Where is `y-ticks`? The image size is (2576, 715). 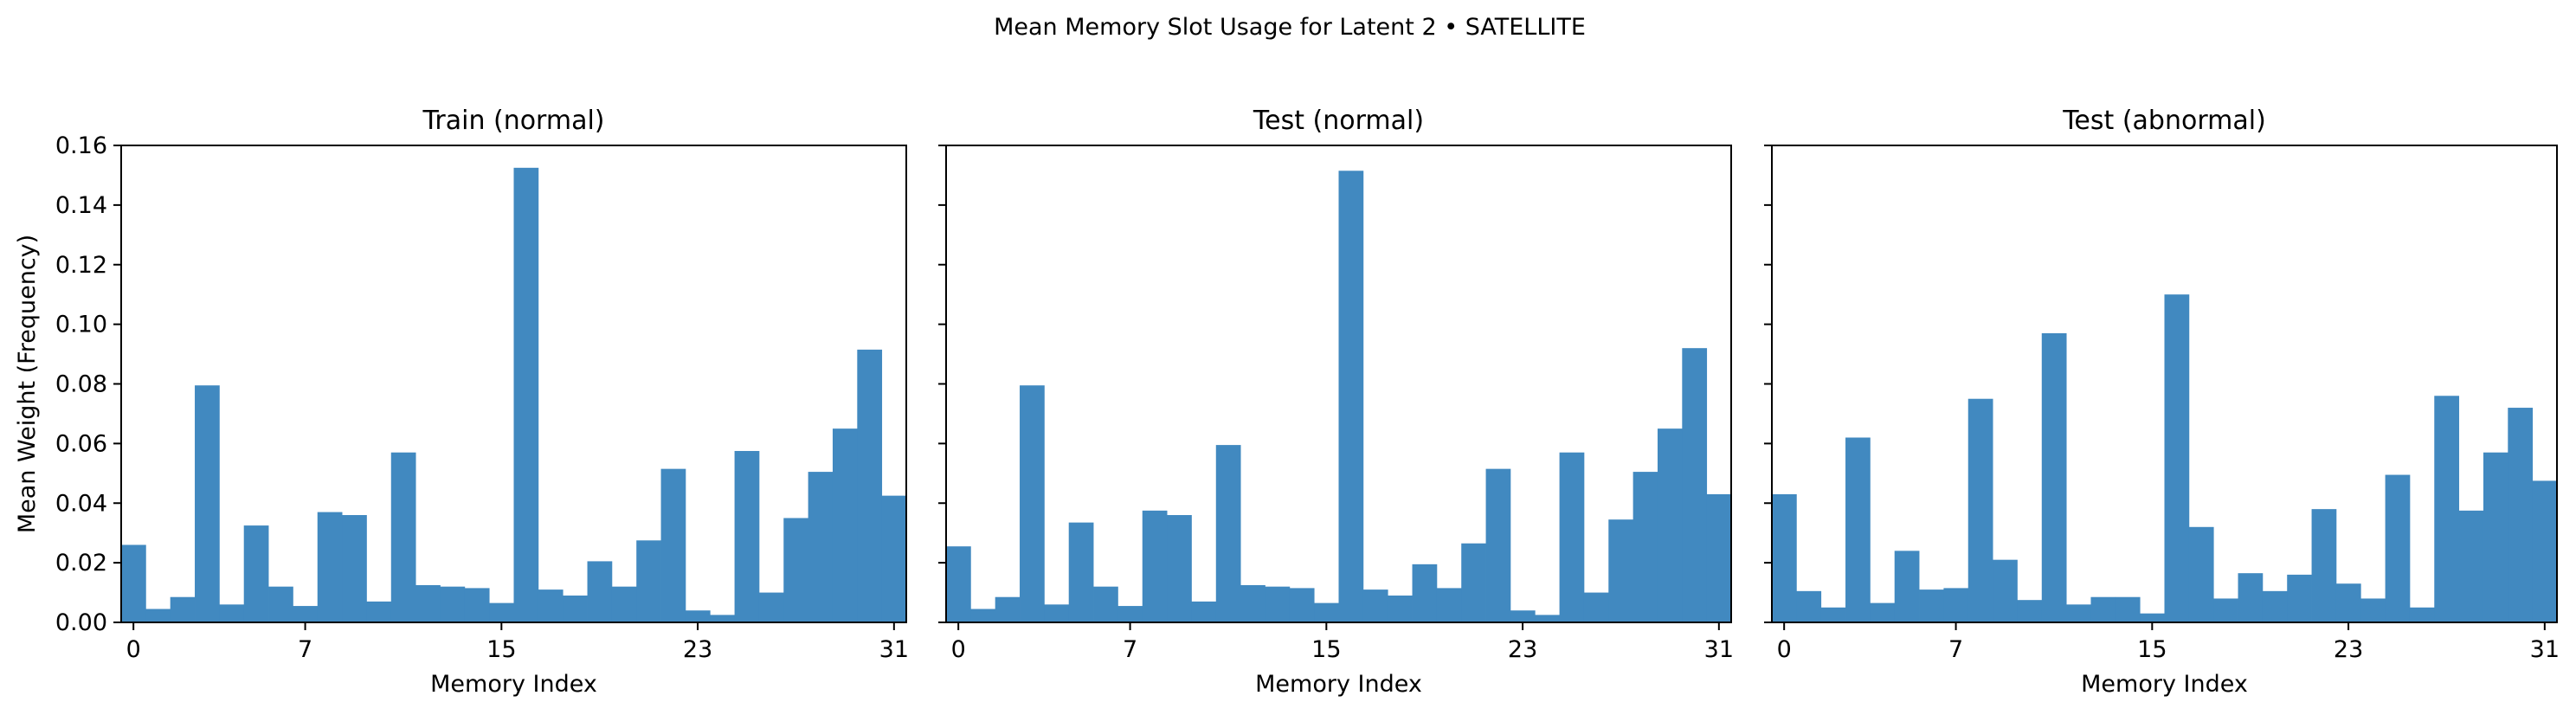
y-ticks is located at coordinates (942, 384).